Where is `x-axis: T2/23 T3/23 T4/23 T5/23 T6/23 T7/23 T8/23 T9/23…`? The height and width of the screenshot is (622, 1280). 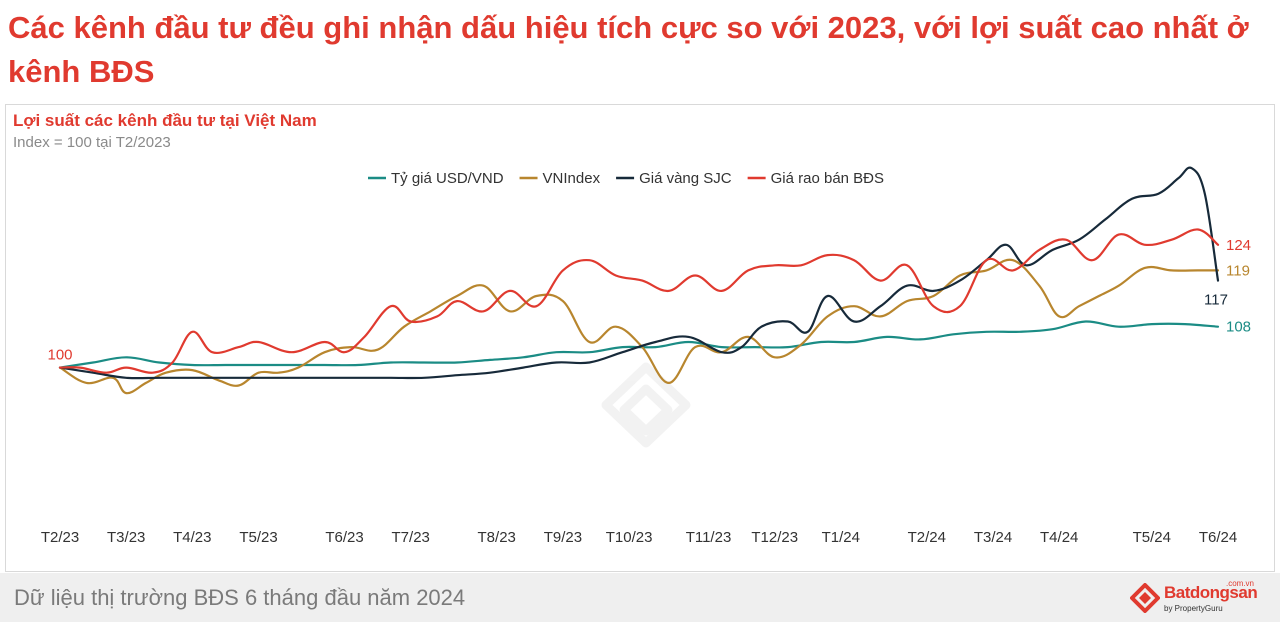 x-axis: T2/23 T3/23 T4/23 T5/23 T6/23 T7/23 T8/23 T9/23… is located at coordinates (639, 537).